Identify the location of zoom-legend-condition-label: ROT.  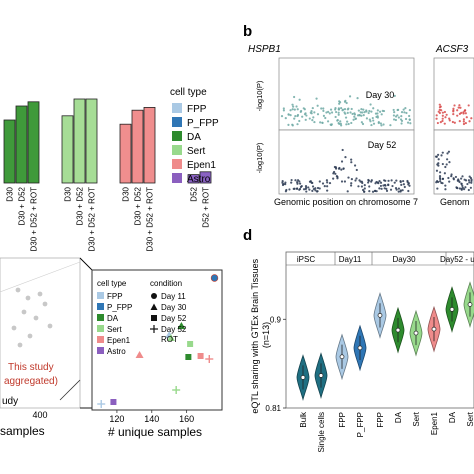
(169, 339).